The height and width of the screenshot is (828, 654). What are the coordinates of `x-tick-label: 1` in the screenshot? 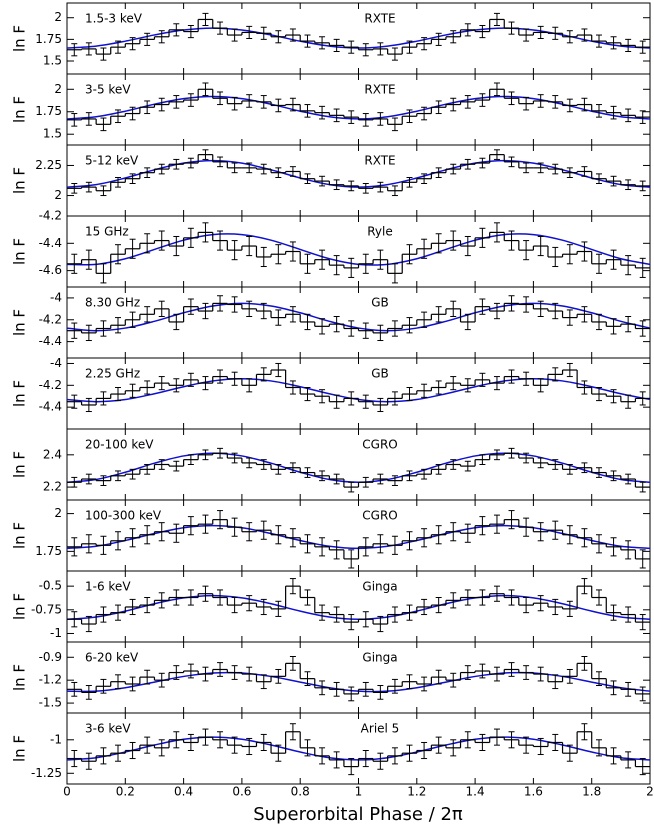 It's located at (359, 792).